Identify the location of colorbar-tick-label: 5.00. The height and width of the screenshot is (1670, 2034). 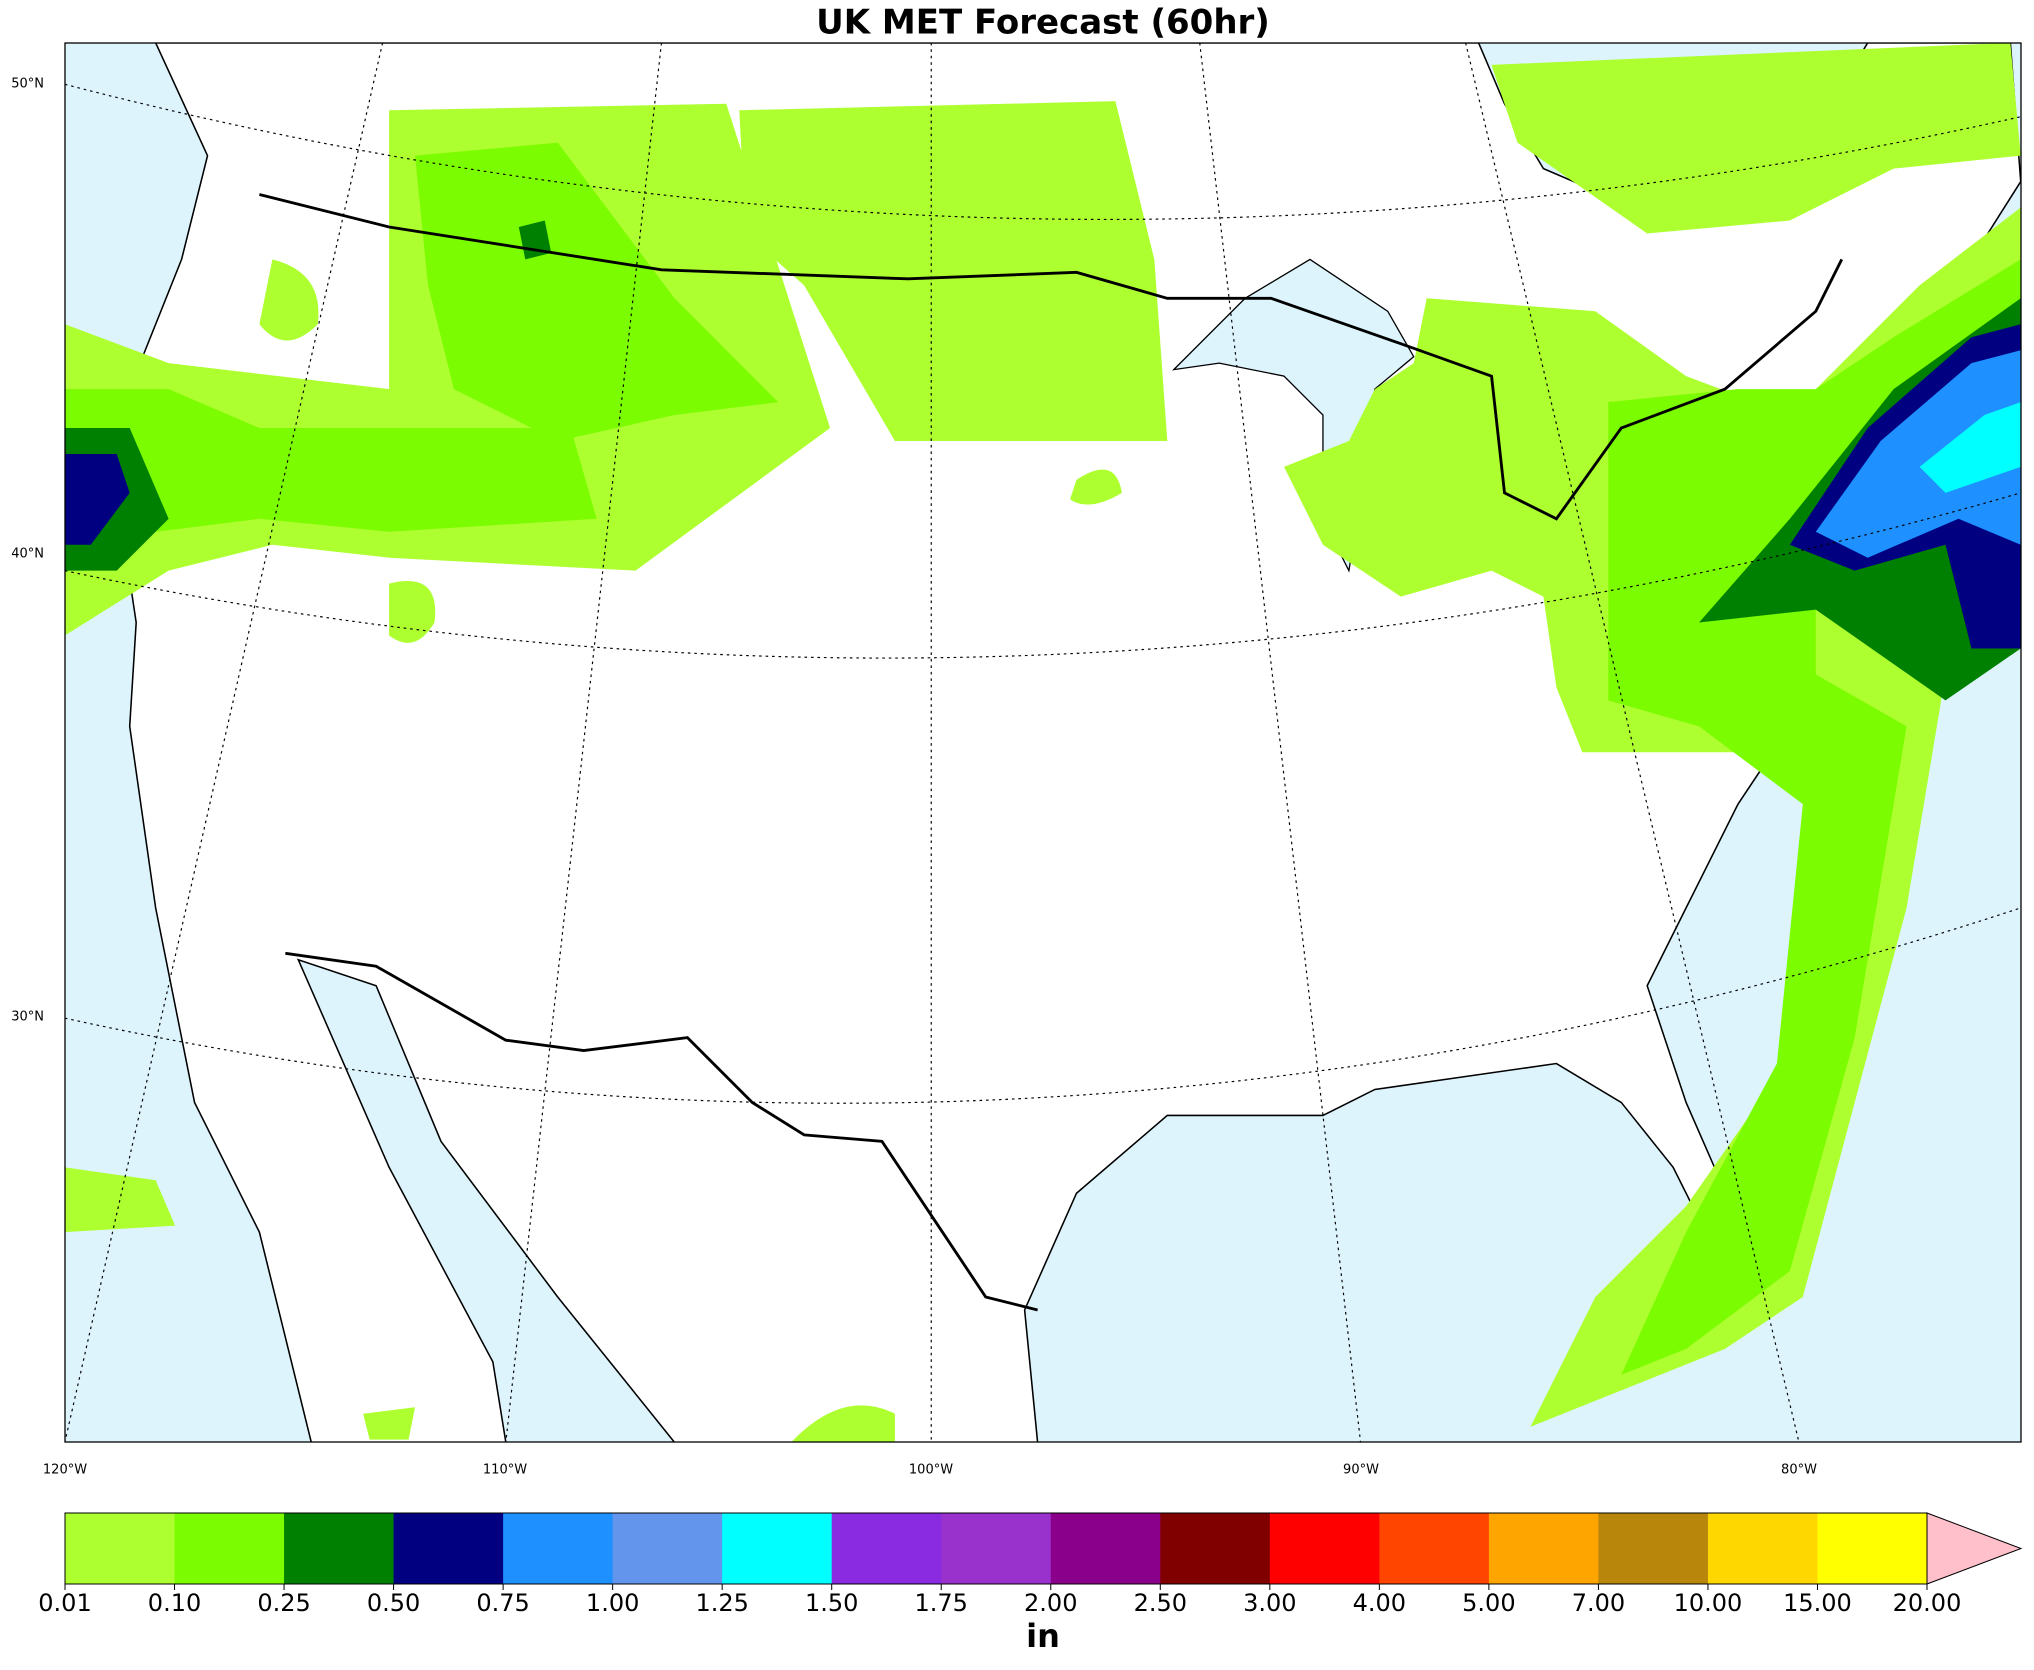
(1488, 1603).